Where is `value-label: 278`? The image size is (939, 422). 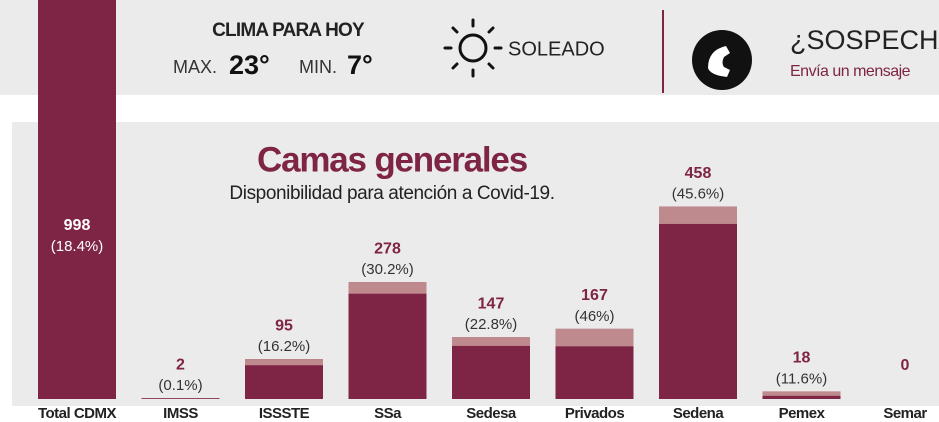
value-label: 278 is located at coordinates (387, 248).